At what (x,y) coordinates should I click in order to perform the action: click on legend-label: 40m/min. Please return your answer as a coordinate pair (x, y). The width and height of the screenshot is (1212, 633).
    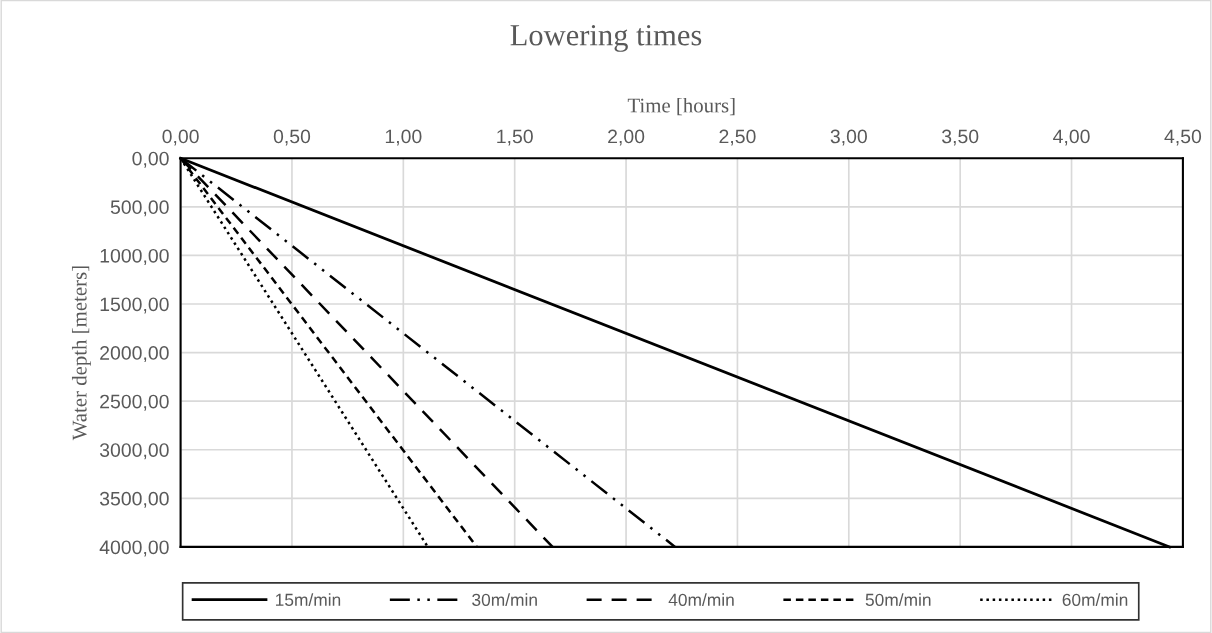
    Looking at the image, I should click on (701, 599).